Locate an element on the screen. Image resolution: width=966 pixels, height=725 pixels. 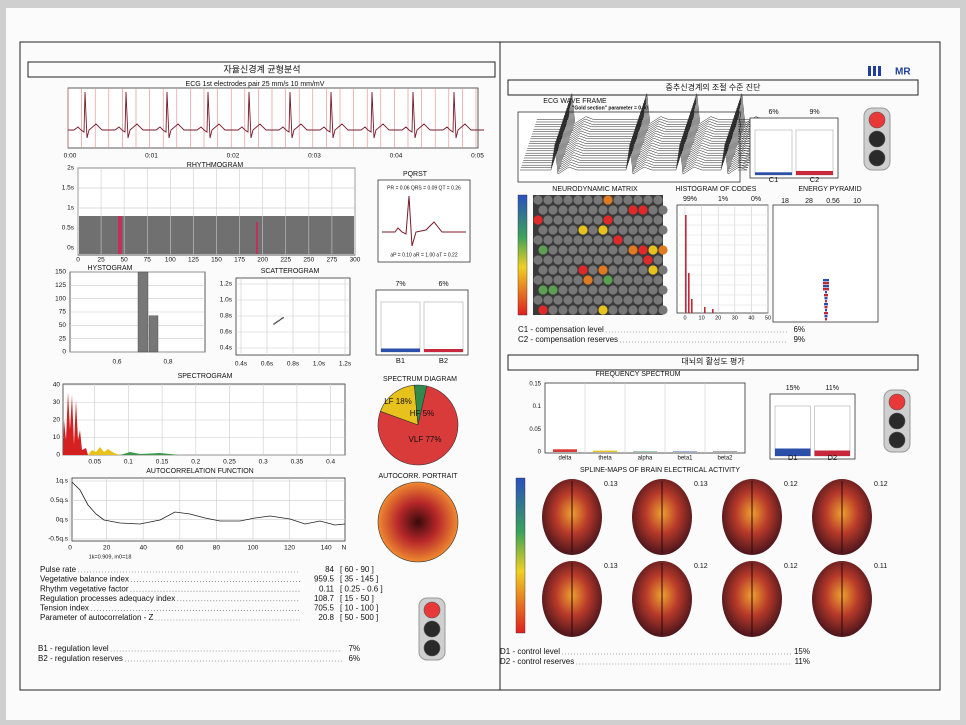
pie-label: VLF 77% is located at coordinates (425, 439).